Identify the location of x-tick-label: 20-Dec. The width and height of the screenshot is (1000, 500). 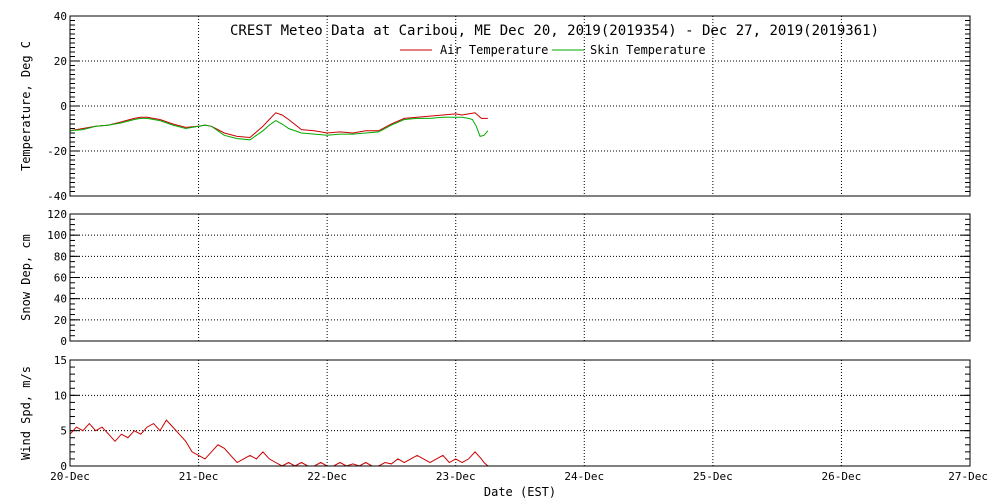
(70, 476).